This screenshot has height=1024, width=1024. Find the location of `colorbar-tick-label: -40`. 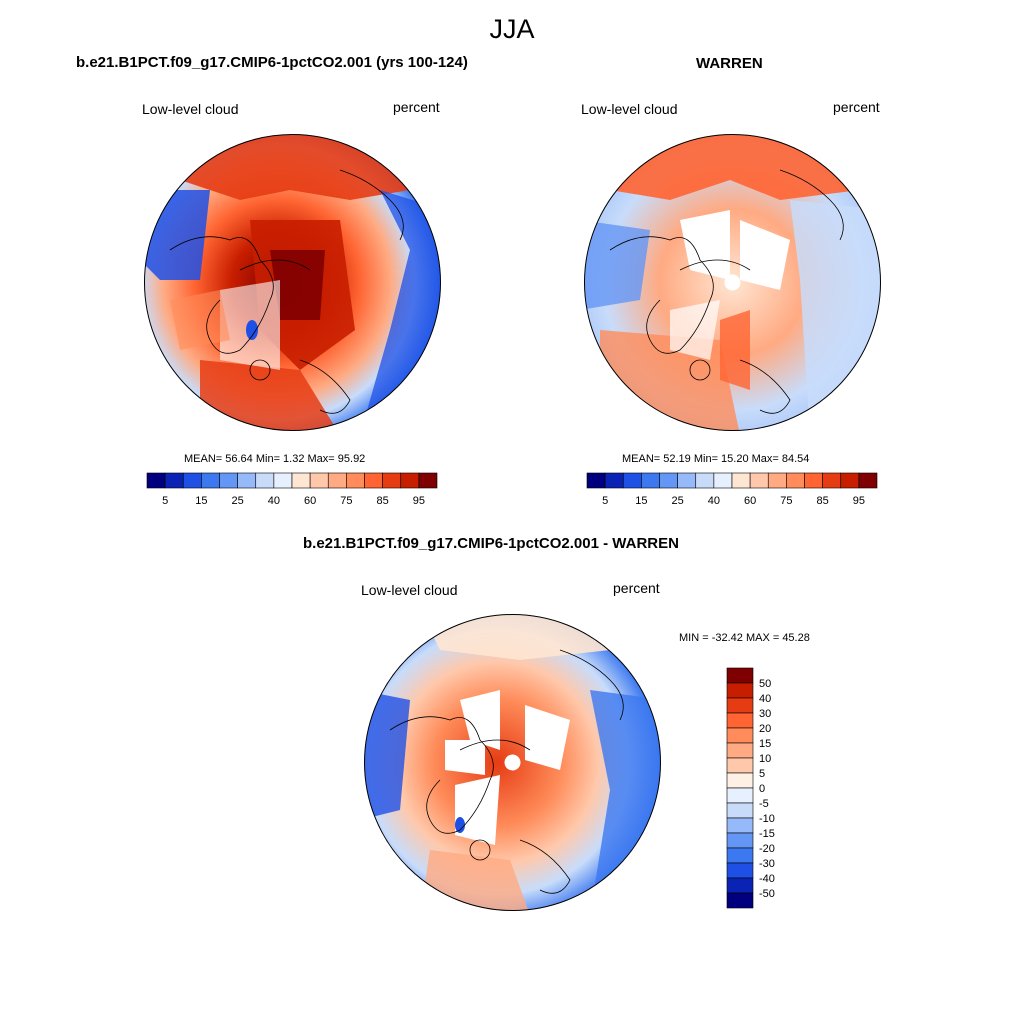

colorbar-tick-label: -40 is located at coordinates (767, 879).